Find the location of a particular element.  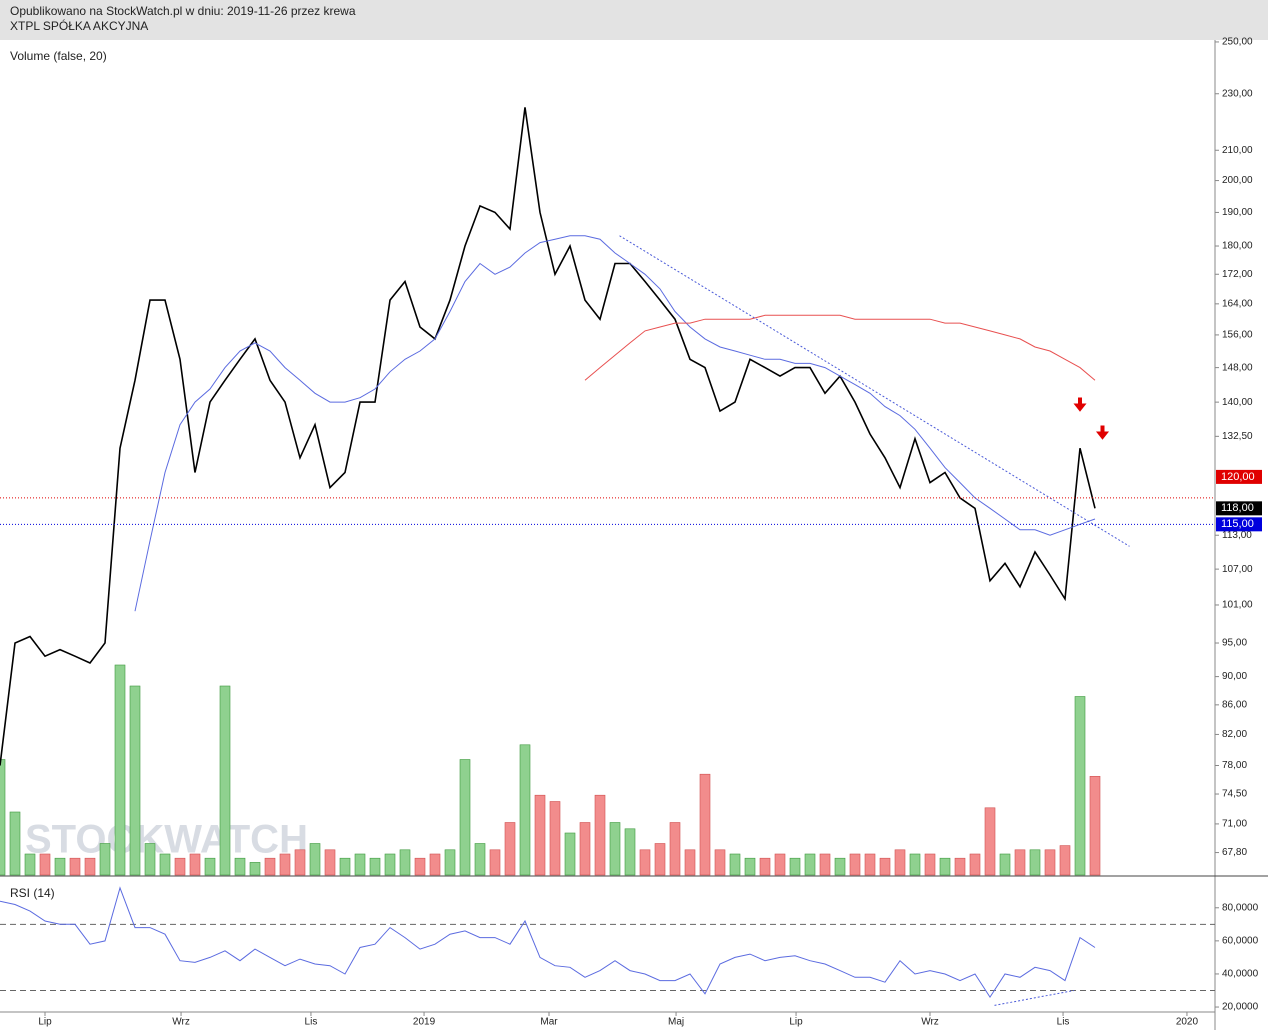

y-tick-label: 95,00 is located at coordinates (1234, 643).